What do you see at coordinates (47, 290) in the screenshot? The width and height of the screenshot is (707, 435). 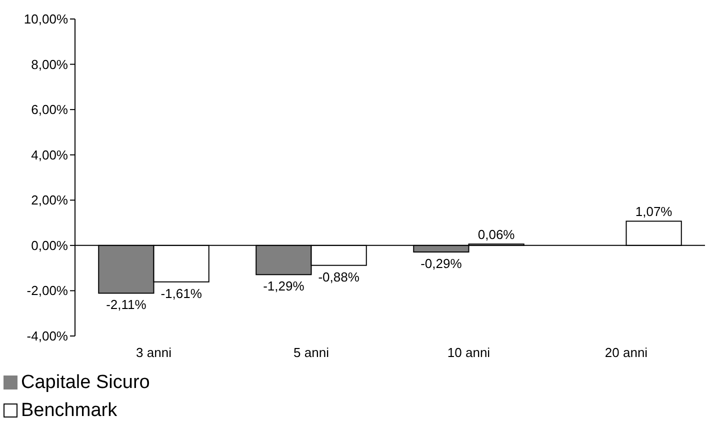 I see `y-tick-label: -2,00%` at bounding box center [47, 290].